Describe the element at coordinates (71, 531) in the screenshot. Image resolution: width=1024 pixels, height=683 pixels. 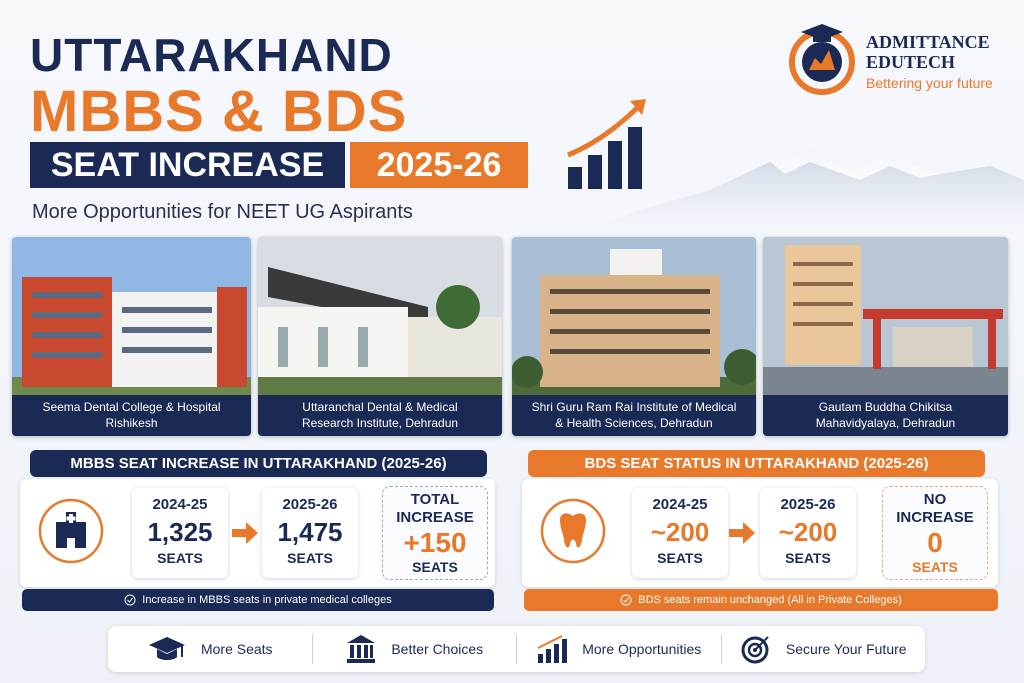
I see `hospital-icon` at that location.